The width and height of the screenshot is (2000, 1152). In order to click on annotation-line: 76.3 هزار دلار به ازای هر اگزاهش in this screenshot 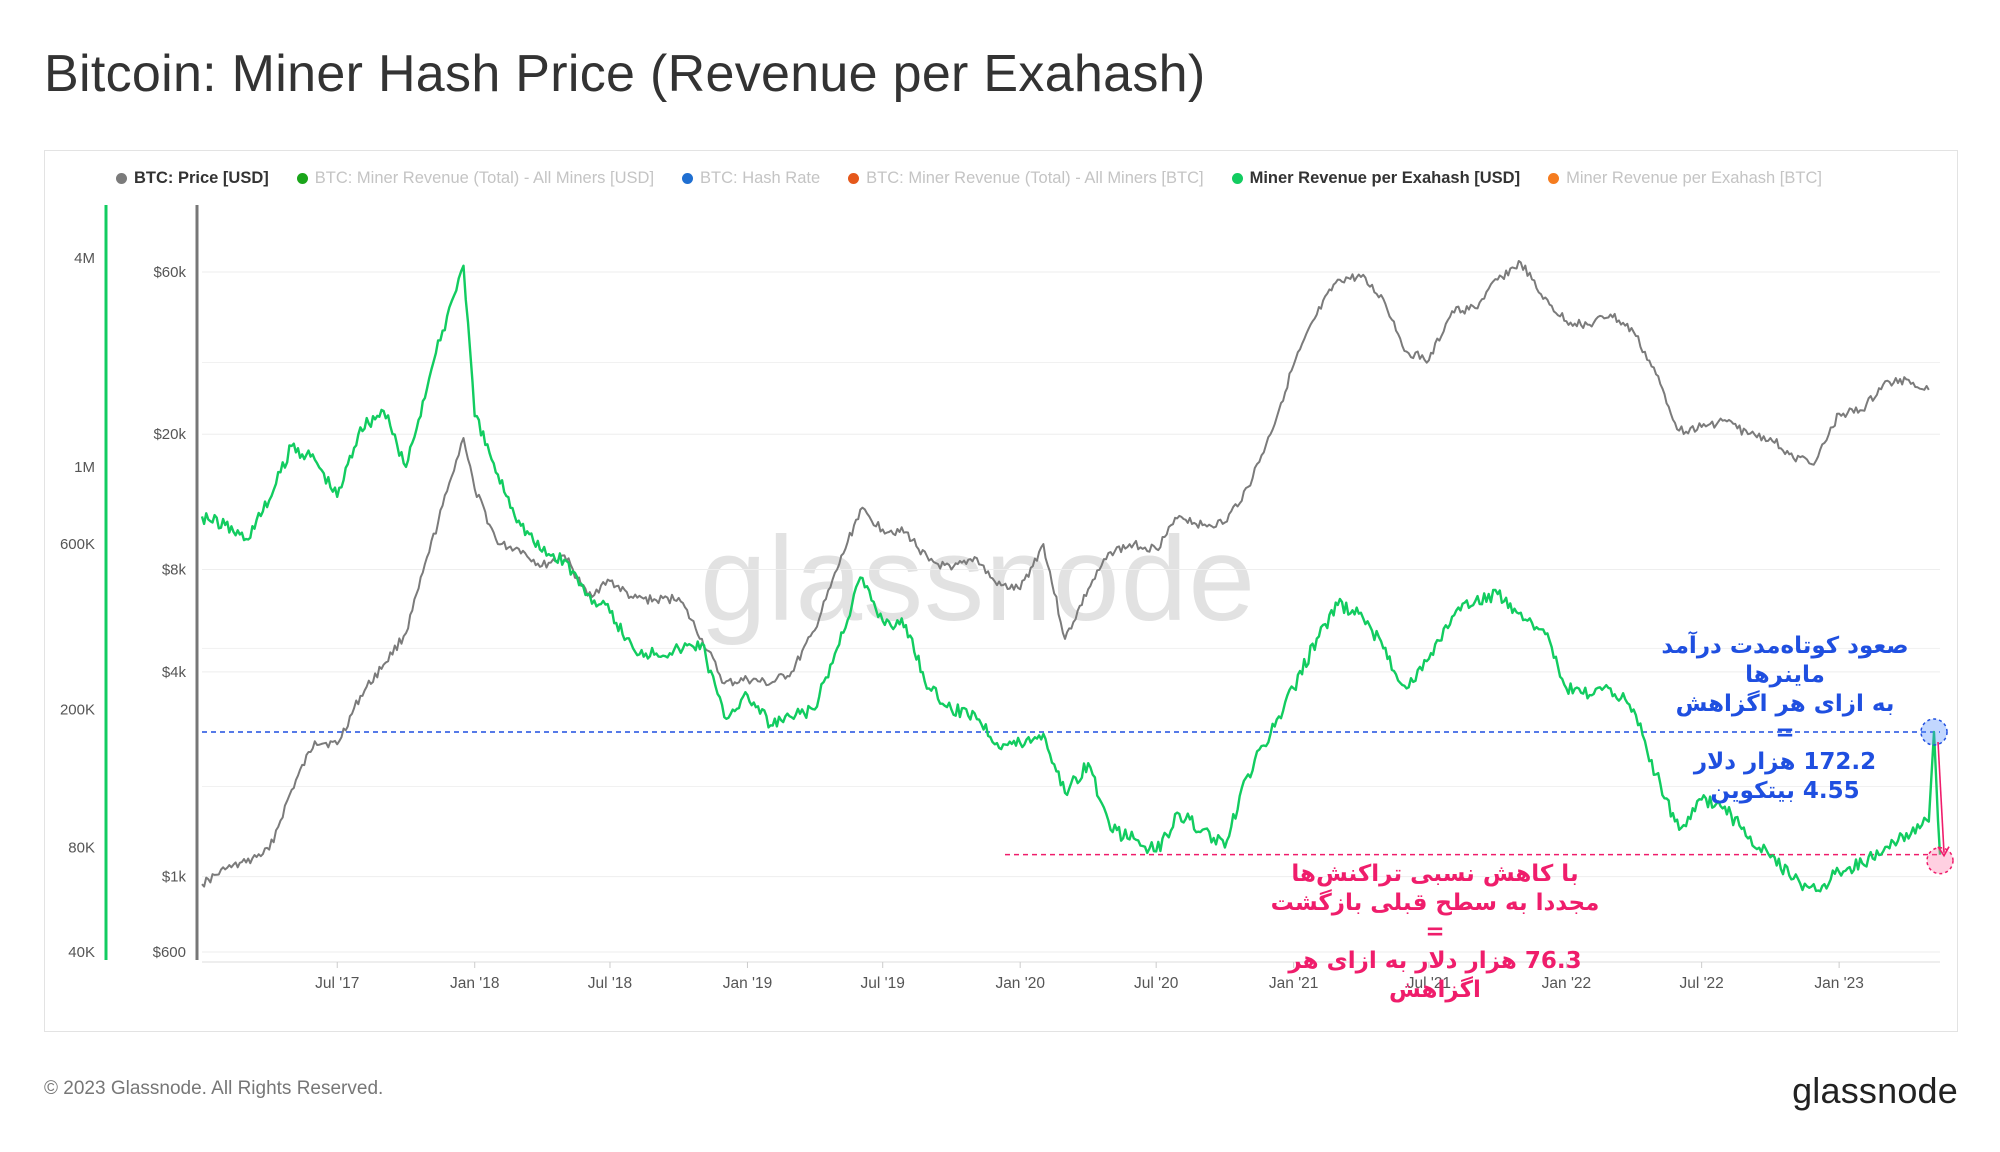, I will do `click(1435, 975)`.